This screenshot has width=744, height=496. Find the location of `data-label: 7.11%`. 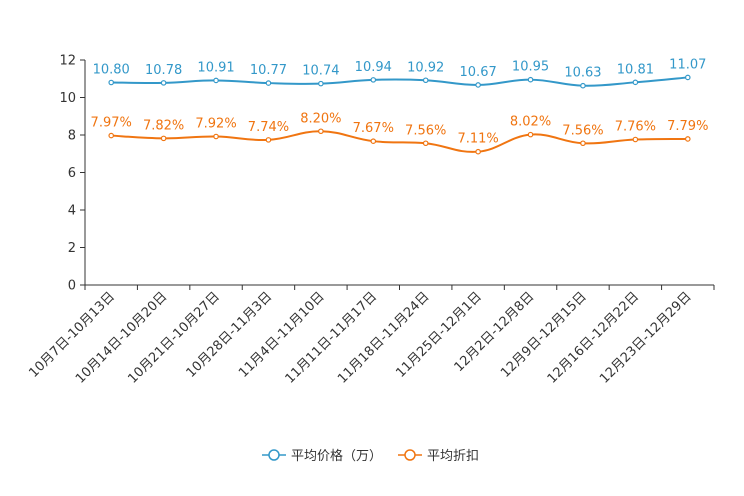

data-label: 7.11% is located at coordinates (477, 139).